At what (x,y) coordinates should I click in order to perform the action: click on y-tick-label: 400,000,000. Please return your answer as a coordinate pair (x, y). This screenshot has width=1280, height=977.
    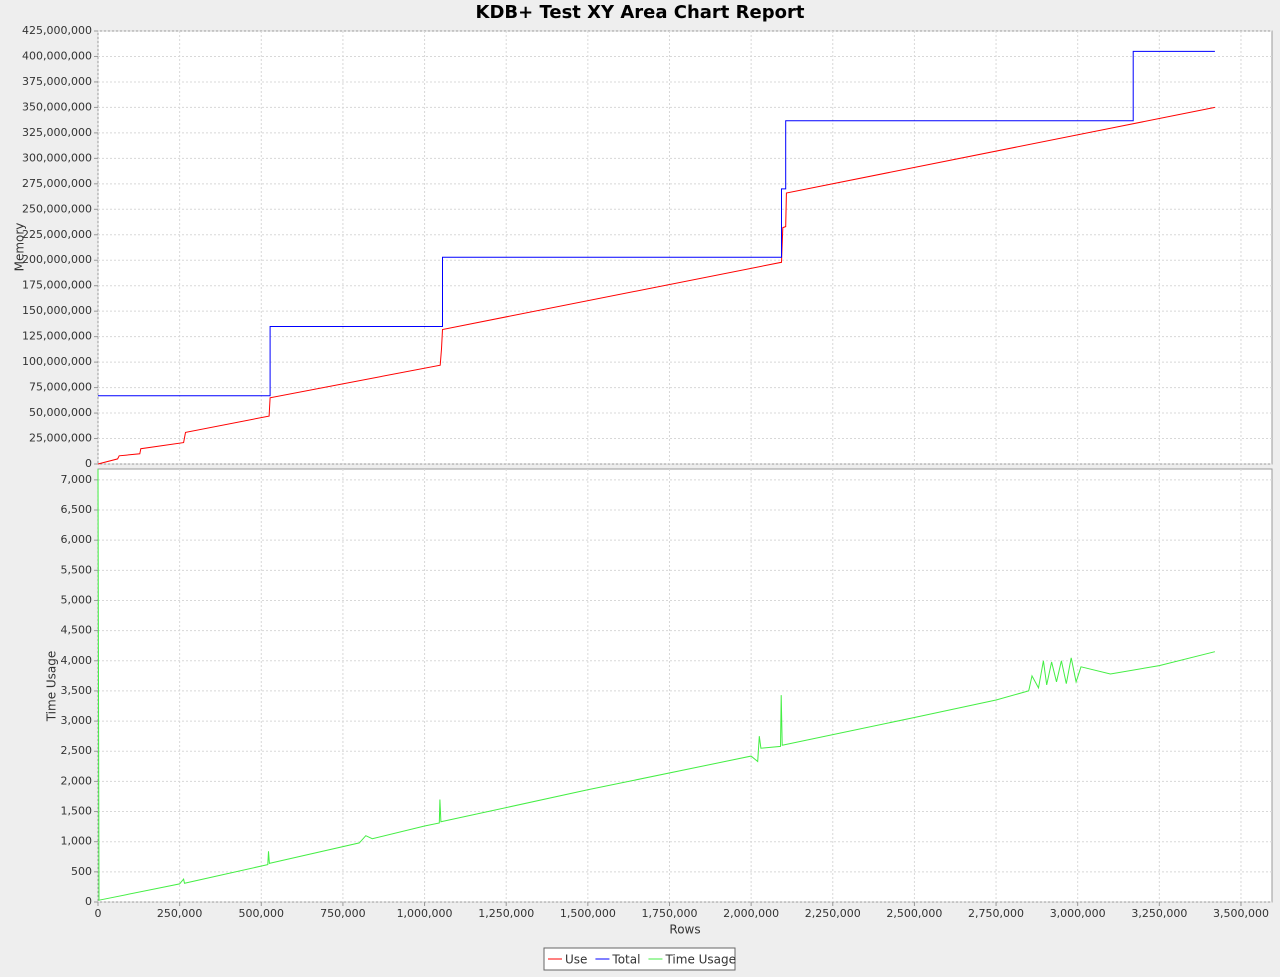
    Looking at the image, I should click on (57, 55).